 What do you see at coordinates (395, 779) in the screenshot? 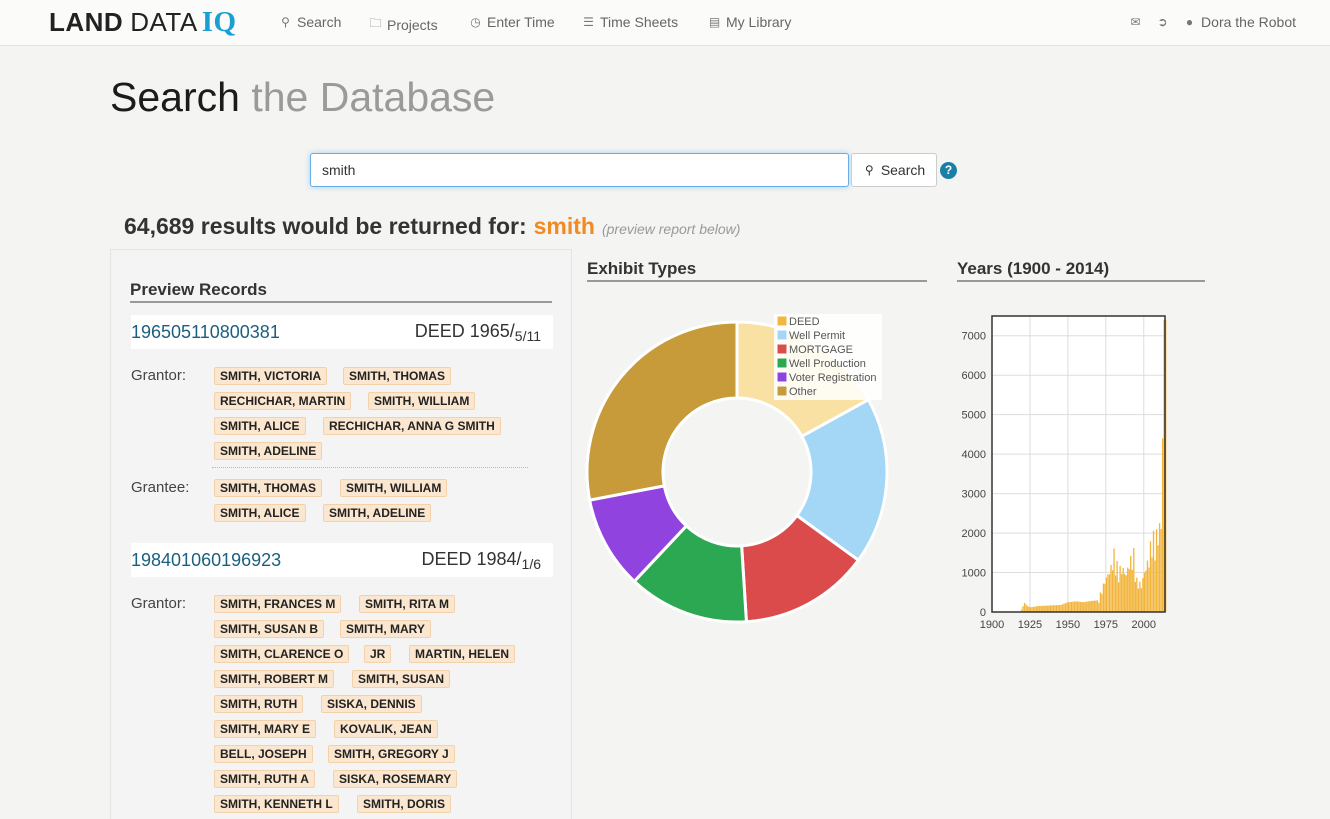
I see `party-tag: SISKA, ROSEMARY` at bounding box center [395, 779].